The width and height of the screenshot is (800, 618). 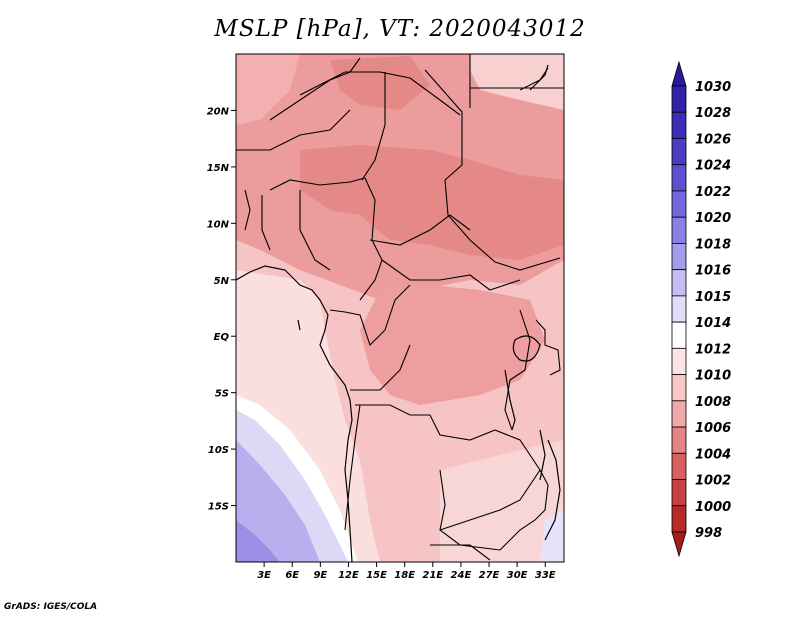 What do you see at coordinates (713, 402) in the screenshot?
I see `colorbar-level-label: 1008` at bounding box center [713, 402].